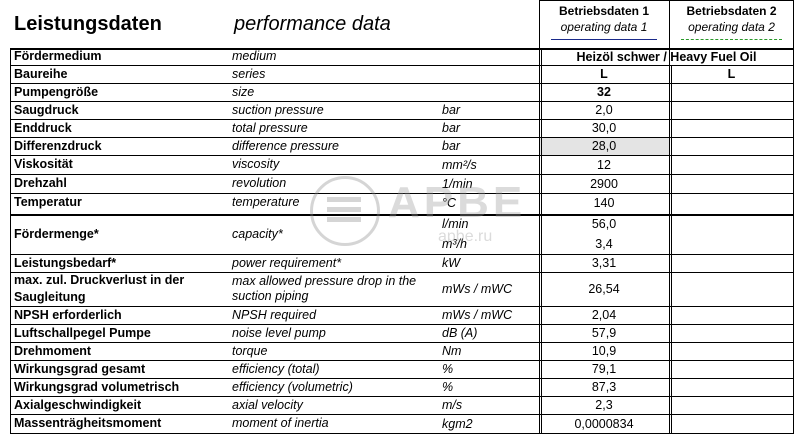 The width and height of the screenshot is (800, 440). What do you see at coordinates (402, 92) in the screenshot?
I see `table-row: Pumpengröße size 32` at bounding box center [402, 92].